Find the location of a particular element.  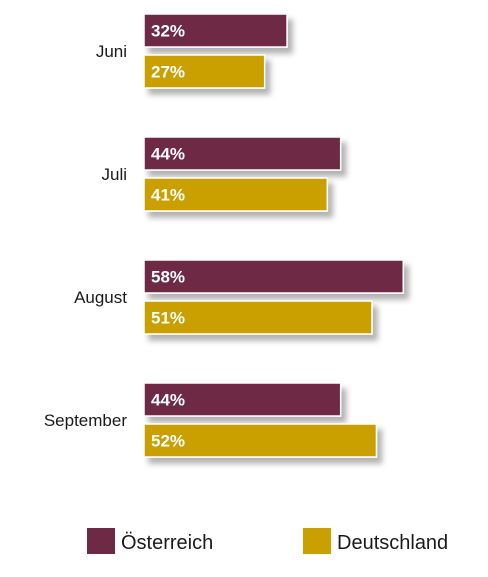

data-label-osterreich-juli: 44% is located at coordinates (168, 154).